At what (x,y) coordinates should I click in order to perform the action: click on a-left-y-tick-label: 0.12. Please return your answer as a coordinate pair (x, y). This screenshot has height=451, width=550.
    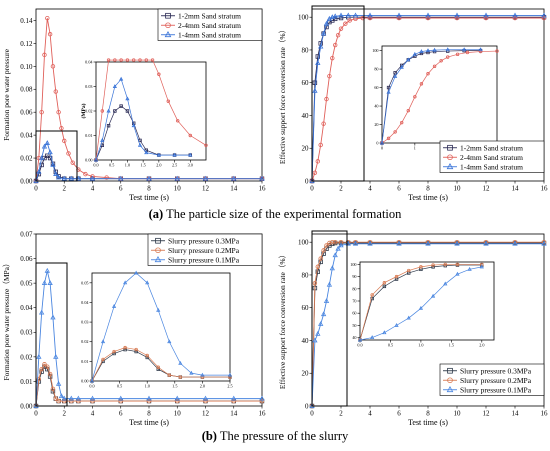
    Looking at the image, I should click on (26, 44).